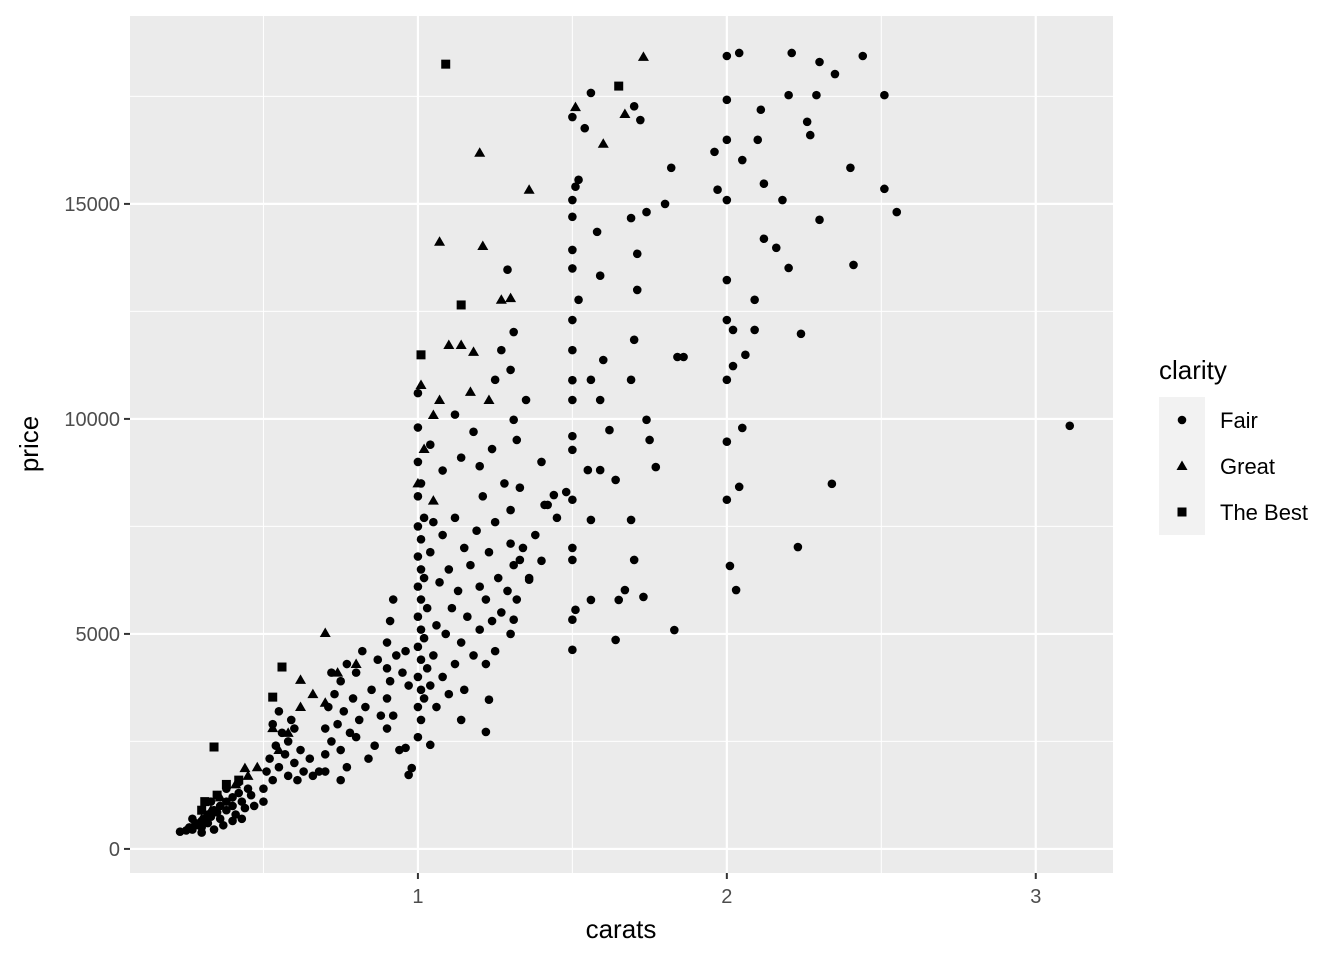 The height and width of the screenshot is (965, 1344). What do you see at coordinates (98, 635) in the screenshot?
I see `y-tick-label: 5000` at bounding box center [98, 635].